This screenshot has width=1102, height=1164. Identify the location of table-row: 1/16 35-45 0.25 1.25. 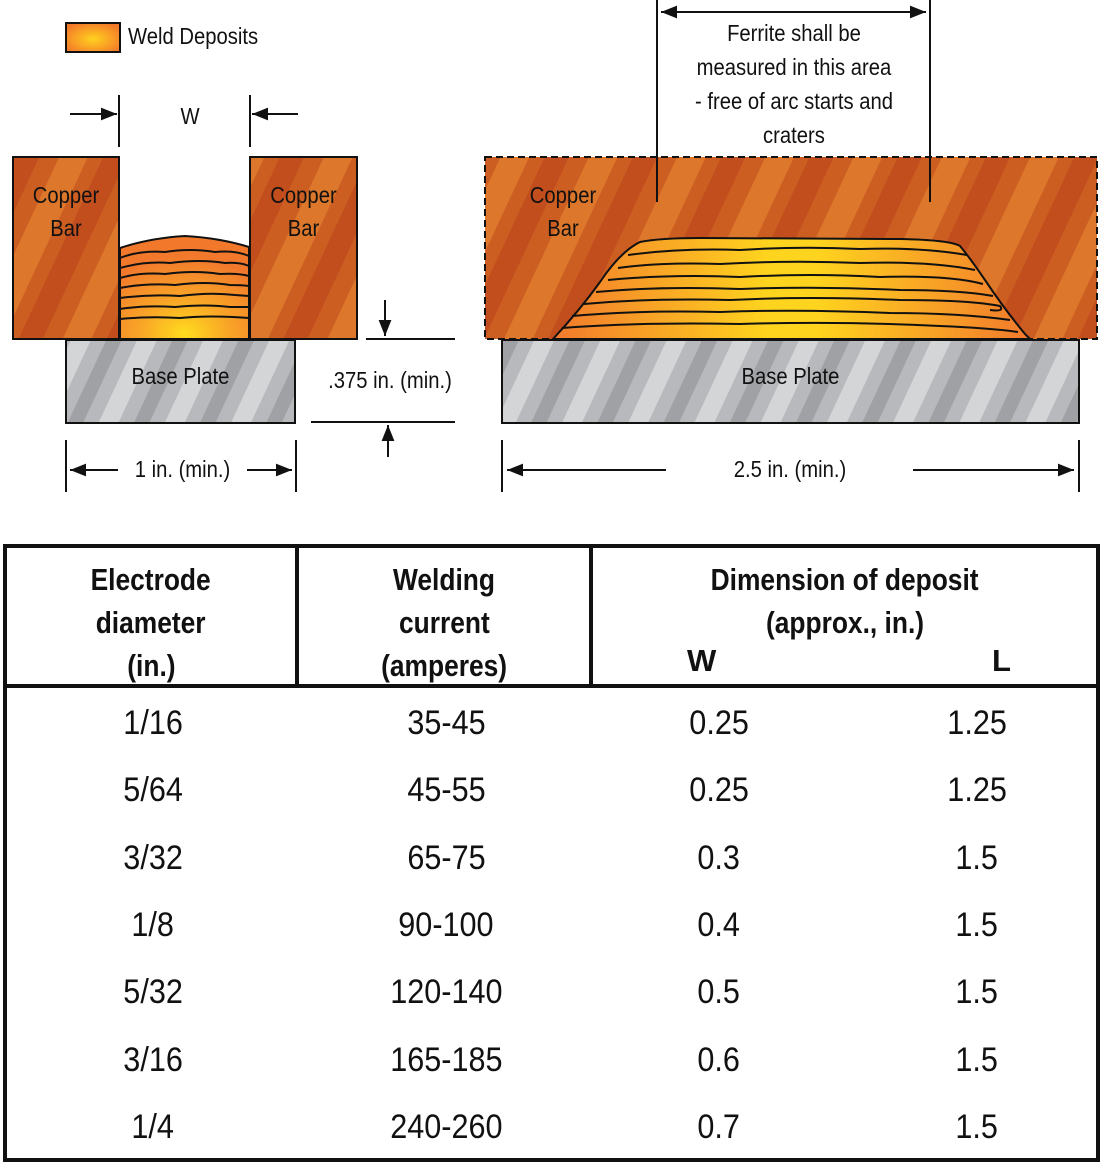
(551, 723).